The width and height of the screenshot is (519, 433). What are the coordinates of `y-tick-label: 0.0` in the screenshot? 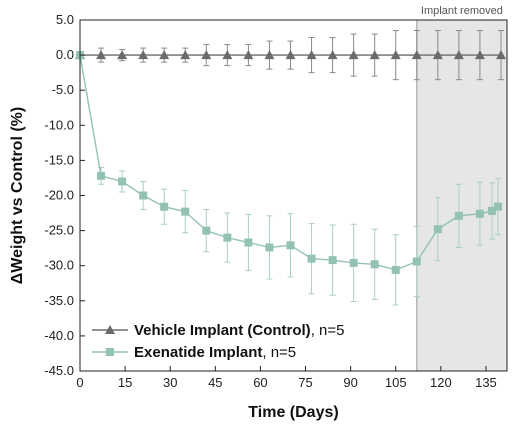 It's located at (65, 54).